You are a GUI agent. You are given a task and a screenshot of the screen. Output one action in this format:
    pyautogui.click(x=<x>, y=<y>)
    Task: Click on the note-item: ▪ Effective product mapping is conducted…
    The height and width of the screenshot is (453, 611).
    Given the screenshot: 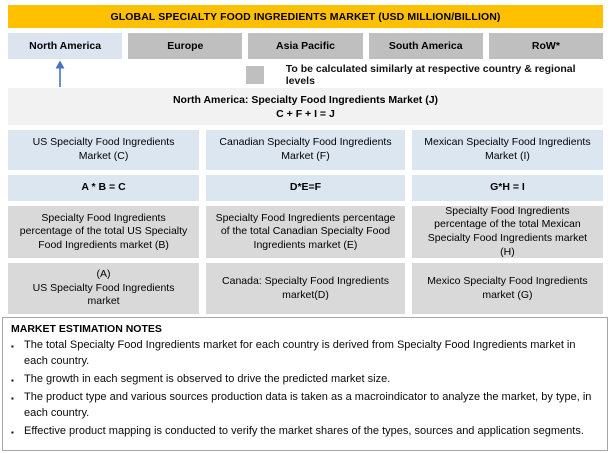 What is the action you would take?
    pyautogui.click(x=304, y=432)
    